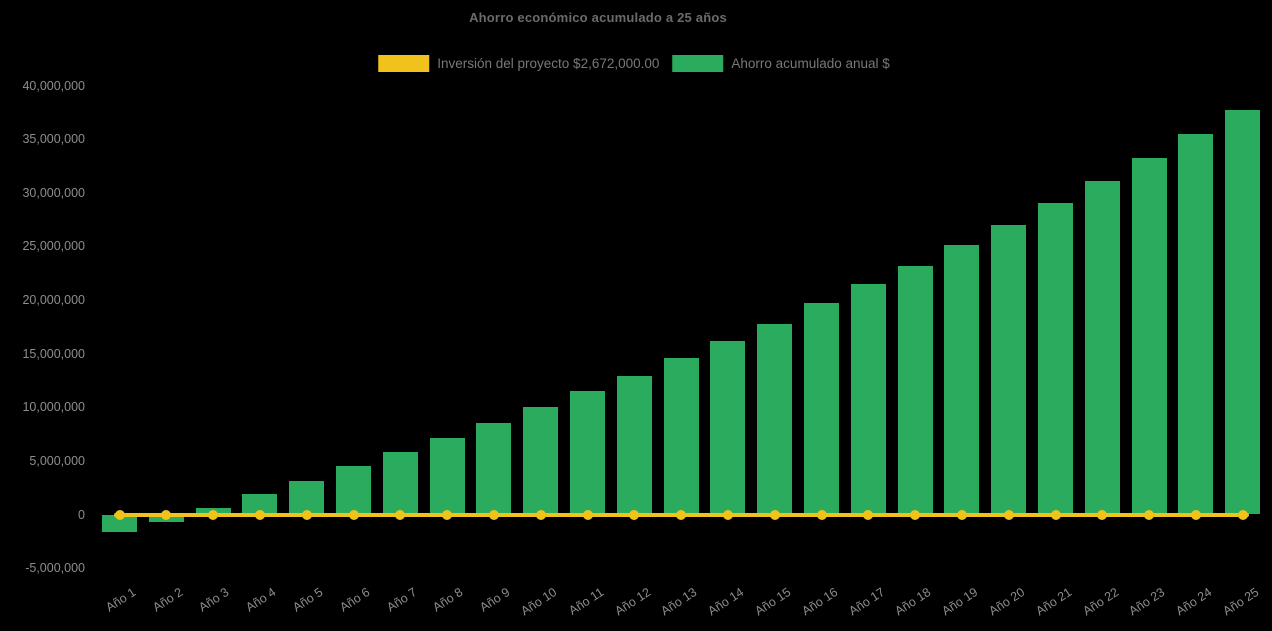 The image size is (1272, 631). Describe the element at coordinates (400, 483) in the screenshot. I see `bar-año-7` at that location.